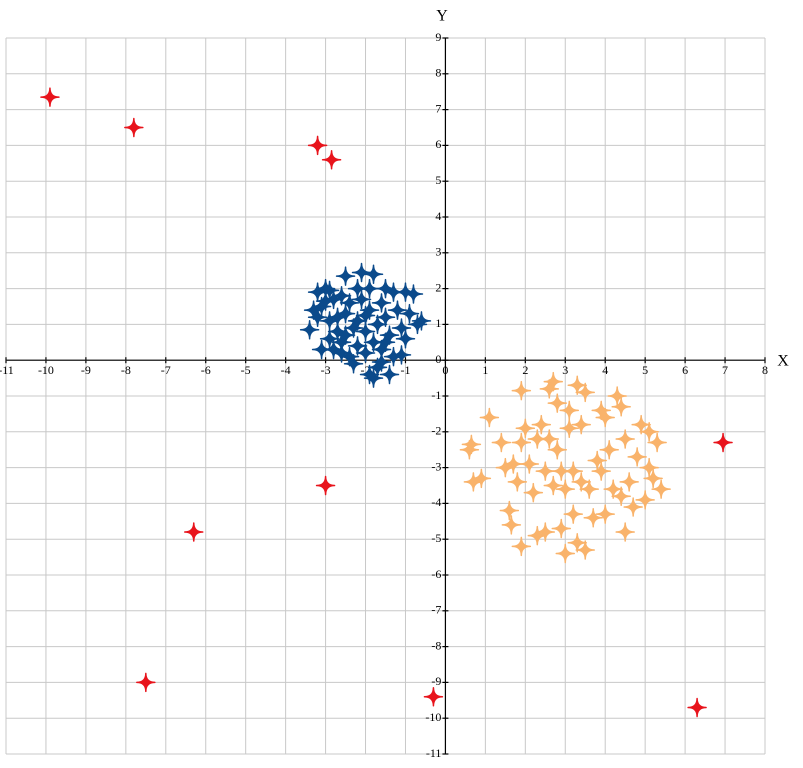  What do you see at coordinates (645, 370) in the screenshot?
I see `x-tick-label: 5` at bounding box center [645, 370].